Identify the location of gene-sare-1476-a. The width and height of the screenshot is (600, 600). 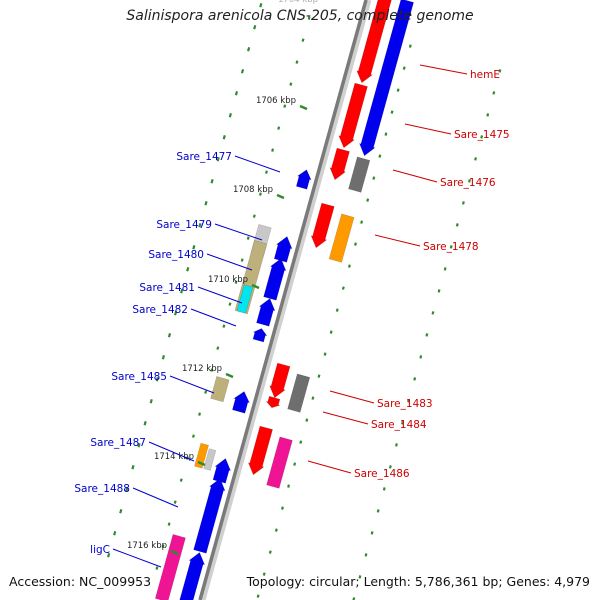
(339, 164).